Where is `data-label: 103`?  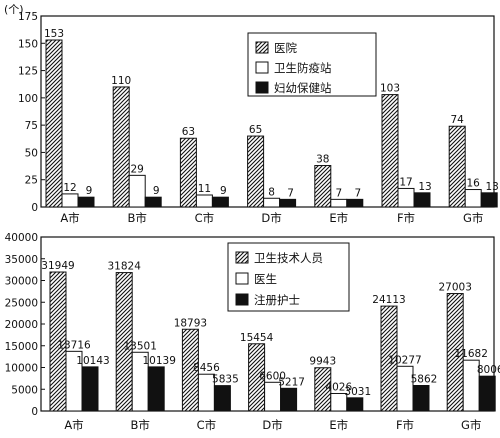
data-label: 103 is located at coordinates (390, 89).